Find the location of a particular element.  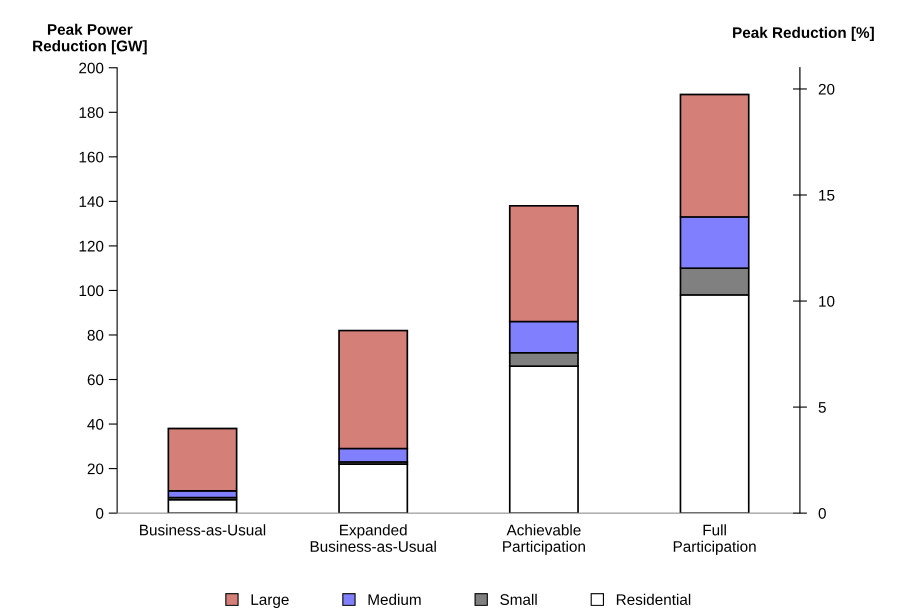

y2-tick-label: 0 is located at coordinates (822, 513).